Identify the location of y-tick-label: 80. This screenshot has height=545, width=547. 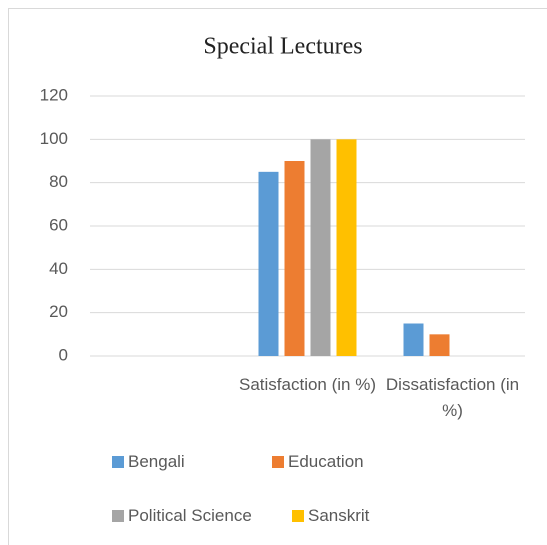
(58, 181).